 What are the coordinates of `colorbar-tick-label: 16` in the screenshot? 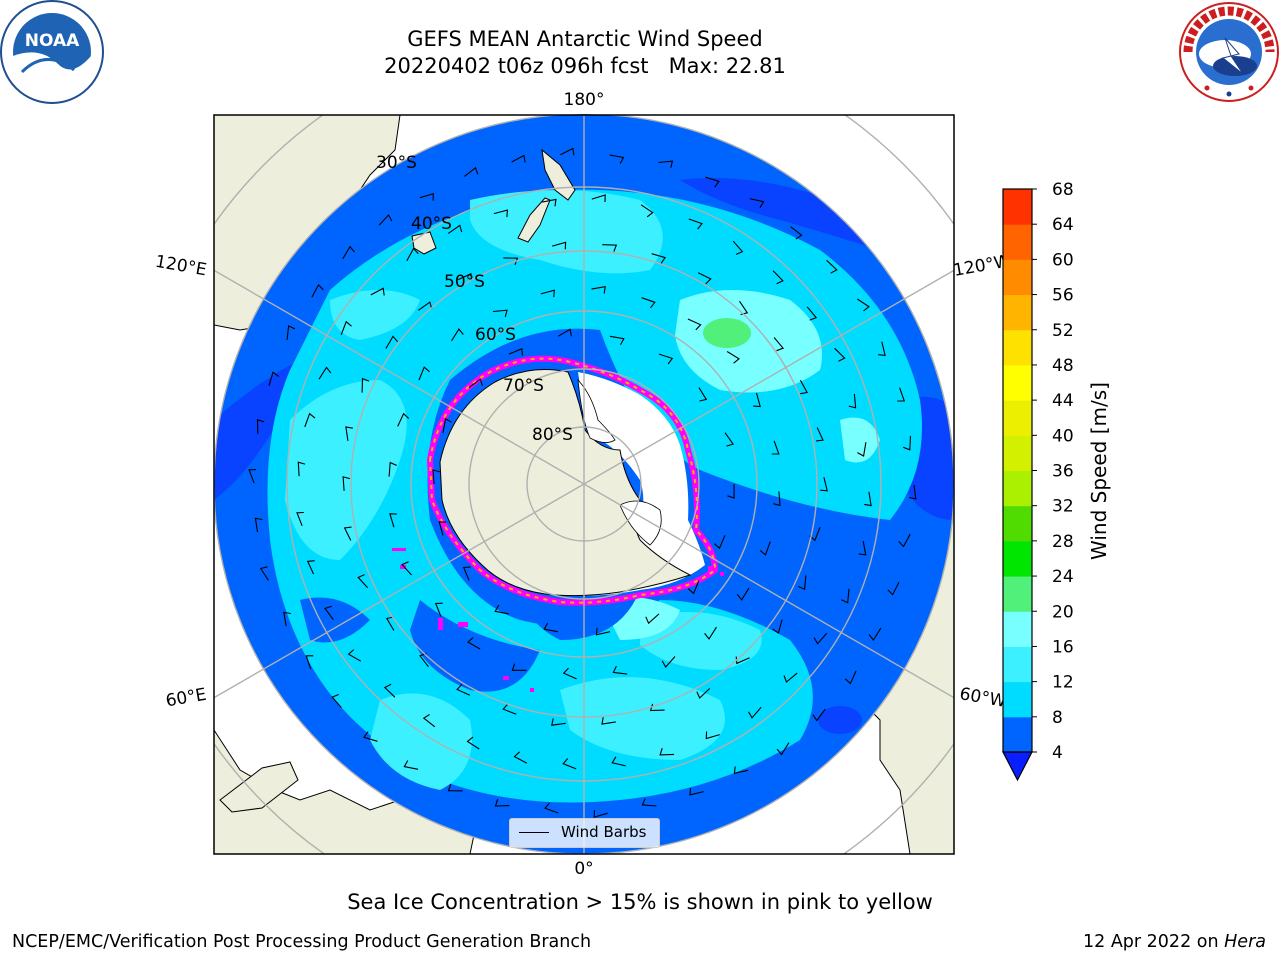 It's located at (1063, 647).